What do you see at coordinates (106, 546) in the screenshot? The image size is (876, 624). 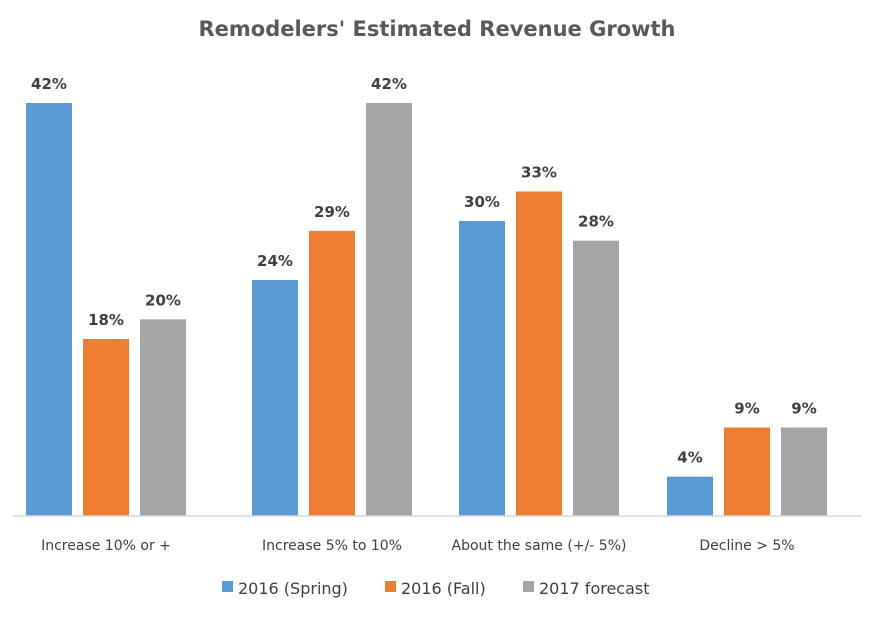 I see `category-label-0: Increase 10% or +` at bounding box center [106, 546].